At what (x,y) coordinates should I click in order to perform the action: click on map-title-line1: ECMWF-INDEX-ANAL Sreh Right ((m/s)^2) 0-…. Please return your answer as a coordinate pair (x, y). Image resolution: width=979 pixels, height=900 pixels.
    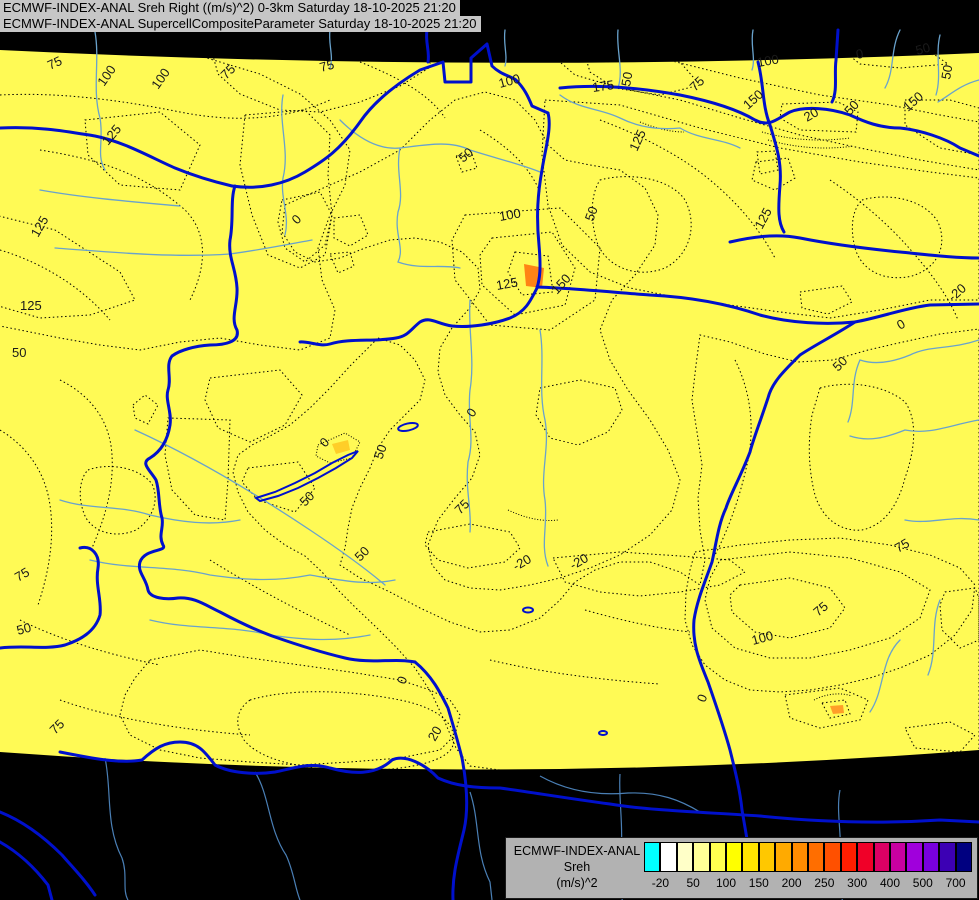
    Looking at the image, I should click on (230, 8).